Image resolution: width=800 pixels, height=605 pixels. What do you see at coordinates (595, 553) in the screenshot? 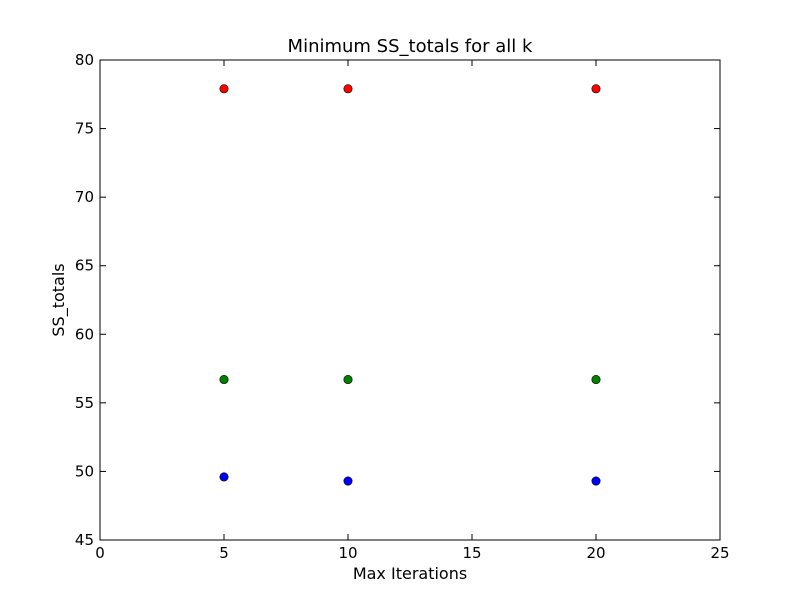
I see `x-tick-label: 20` at bounding box center [595, 553].